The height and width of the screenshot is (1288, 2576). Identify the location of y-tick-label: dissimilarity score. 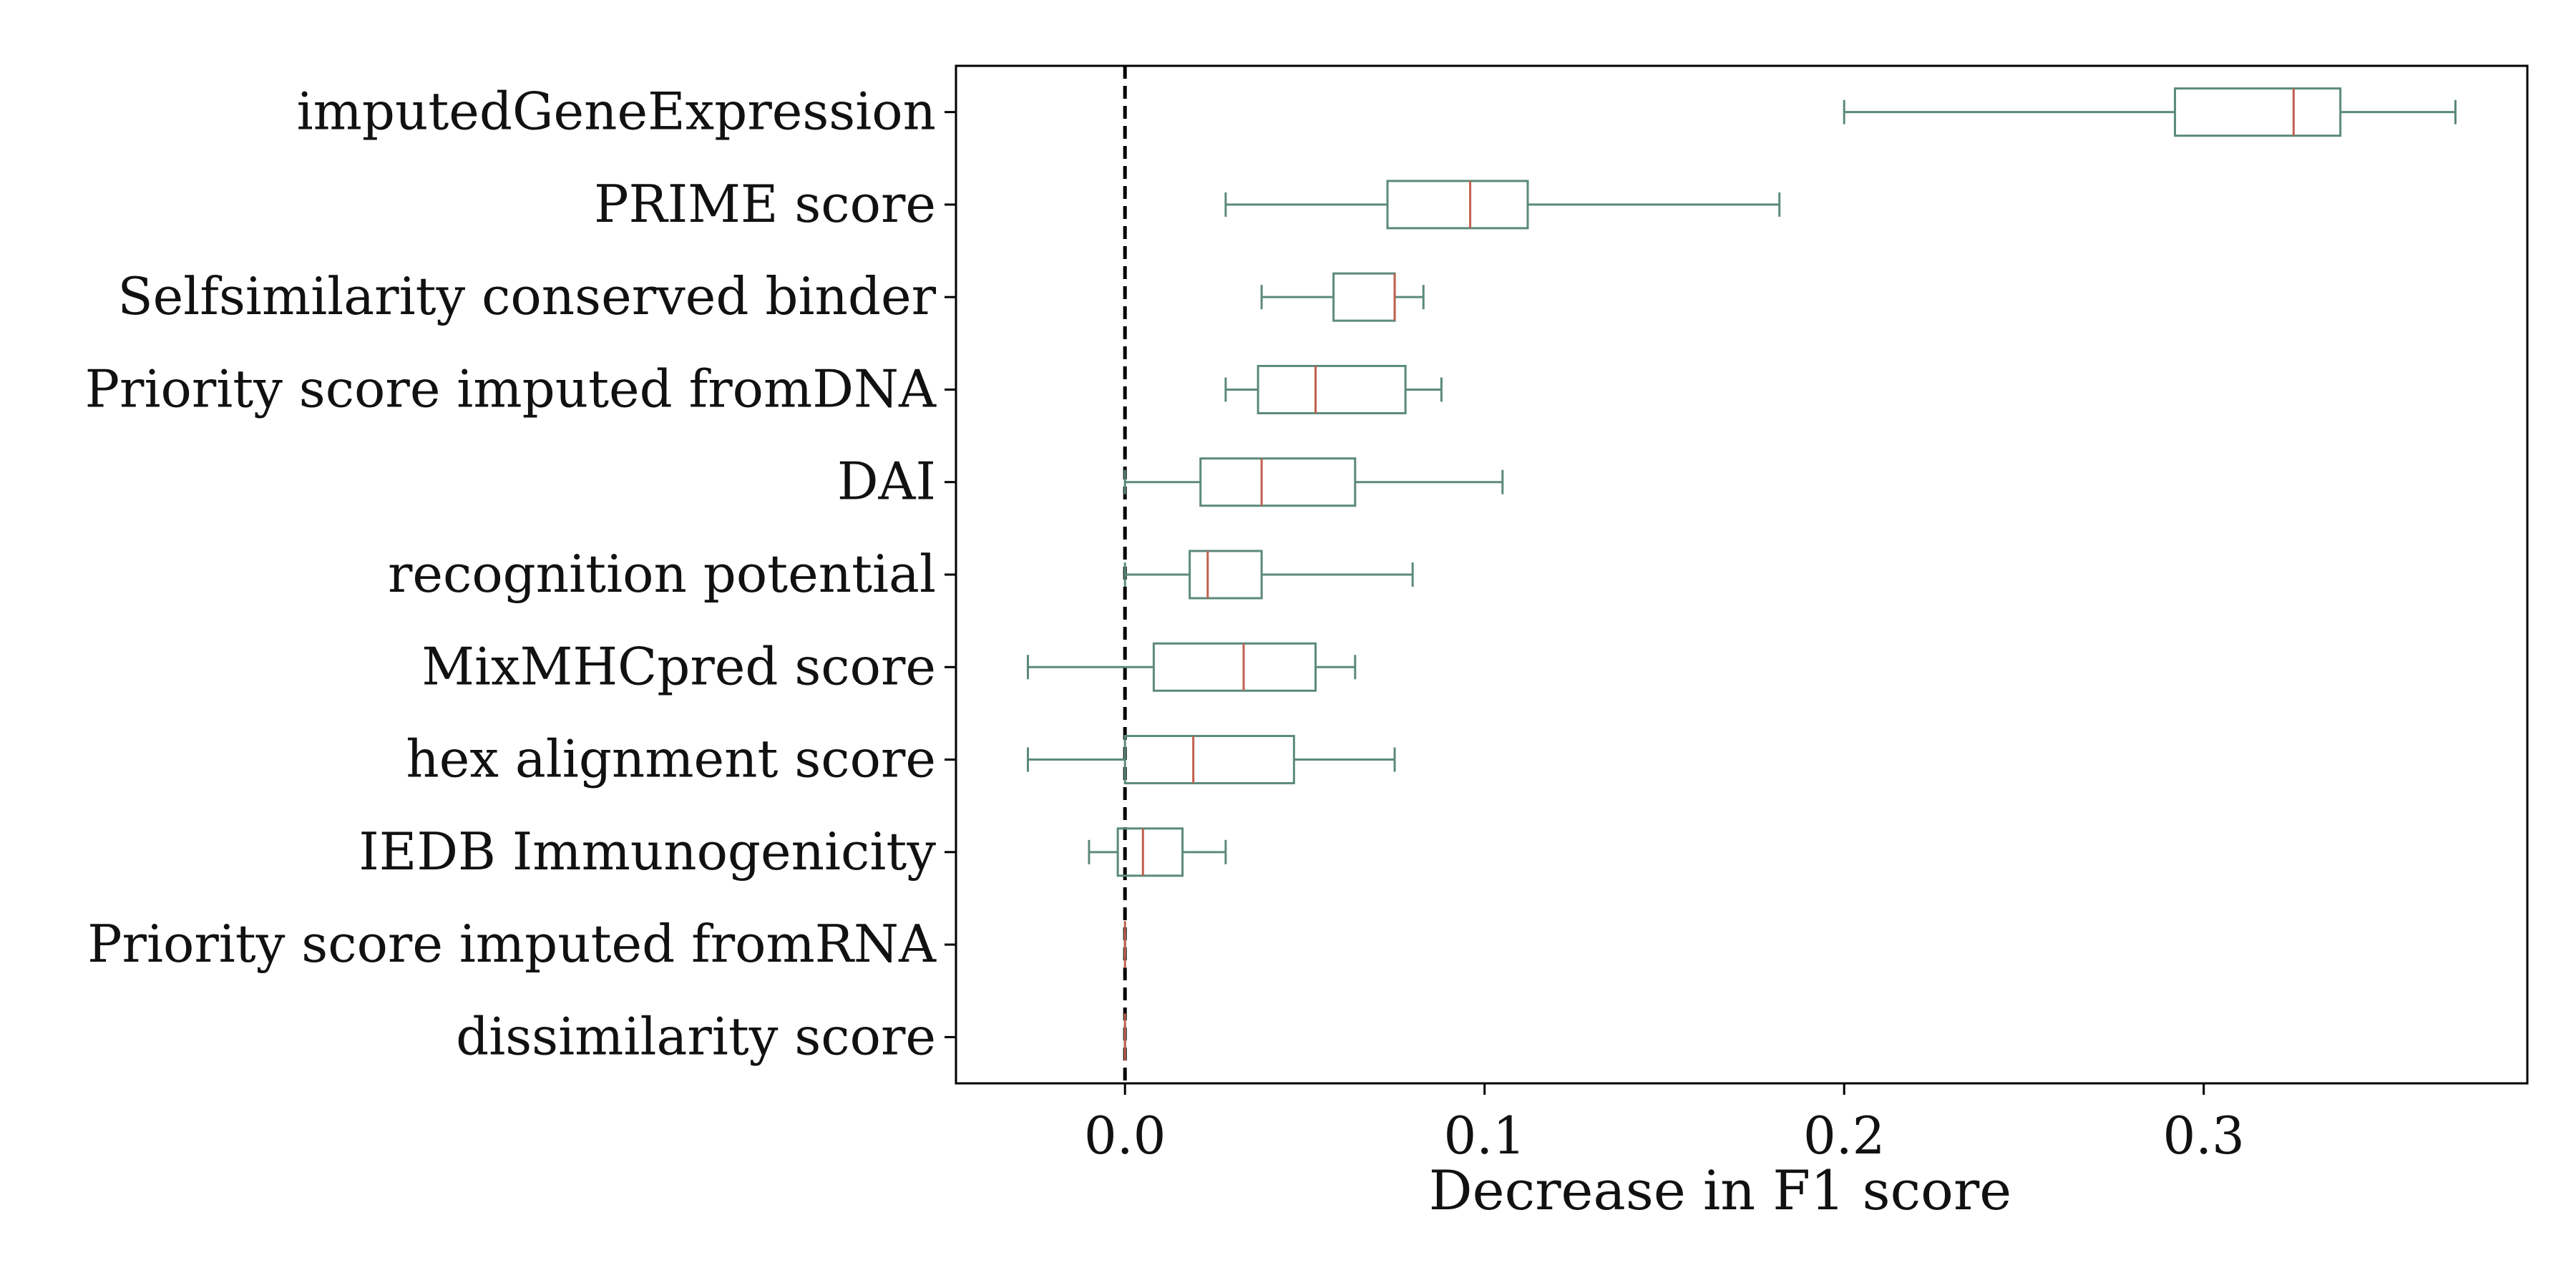
(696, 1036).